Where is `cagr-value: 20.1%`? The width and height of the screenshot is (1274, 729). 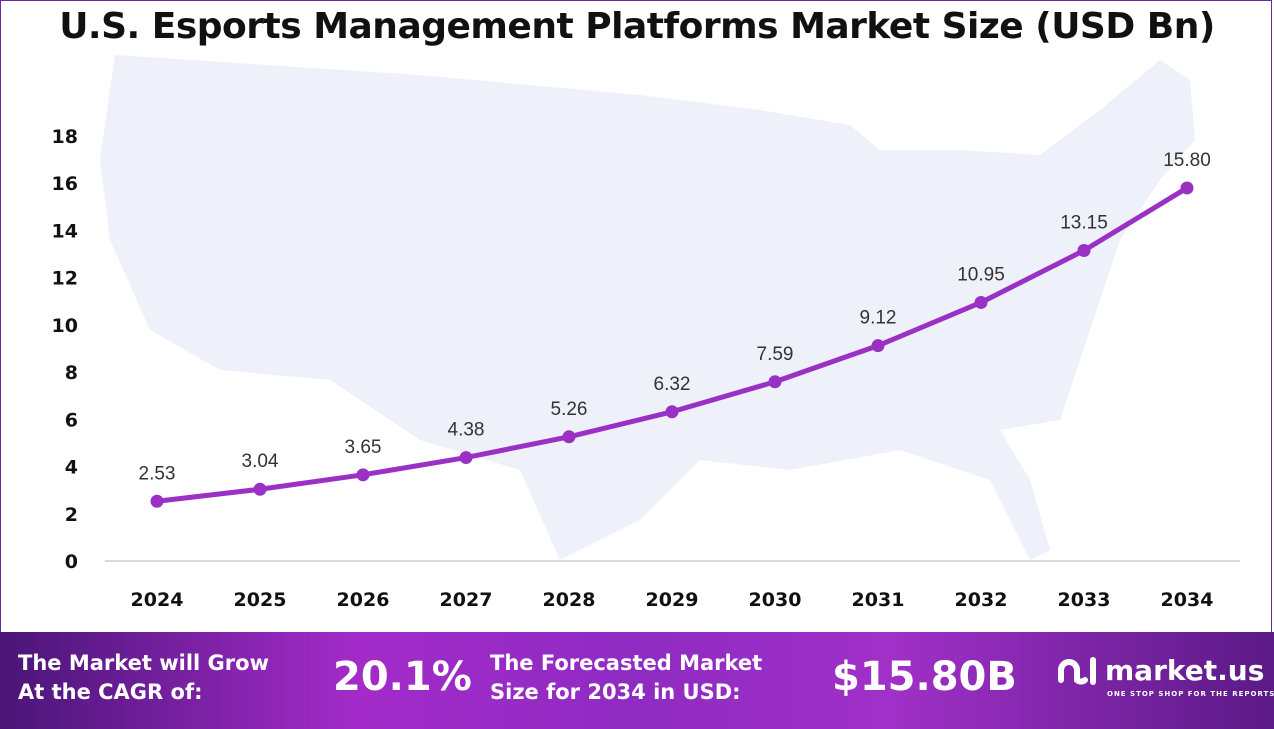 cagr-value: 20.1% is located at coordinates (402, 677).